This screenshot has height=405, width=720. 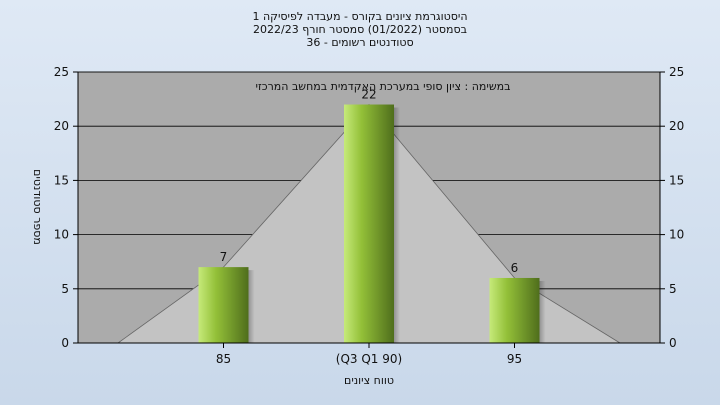 What do you see at coordinates (360, 42) in the screenshot?
I see `chart-title-line-3: סטודנטים רשומים - 36` at bounding box center [360, 42].